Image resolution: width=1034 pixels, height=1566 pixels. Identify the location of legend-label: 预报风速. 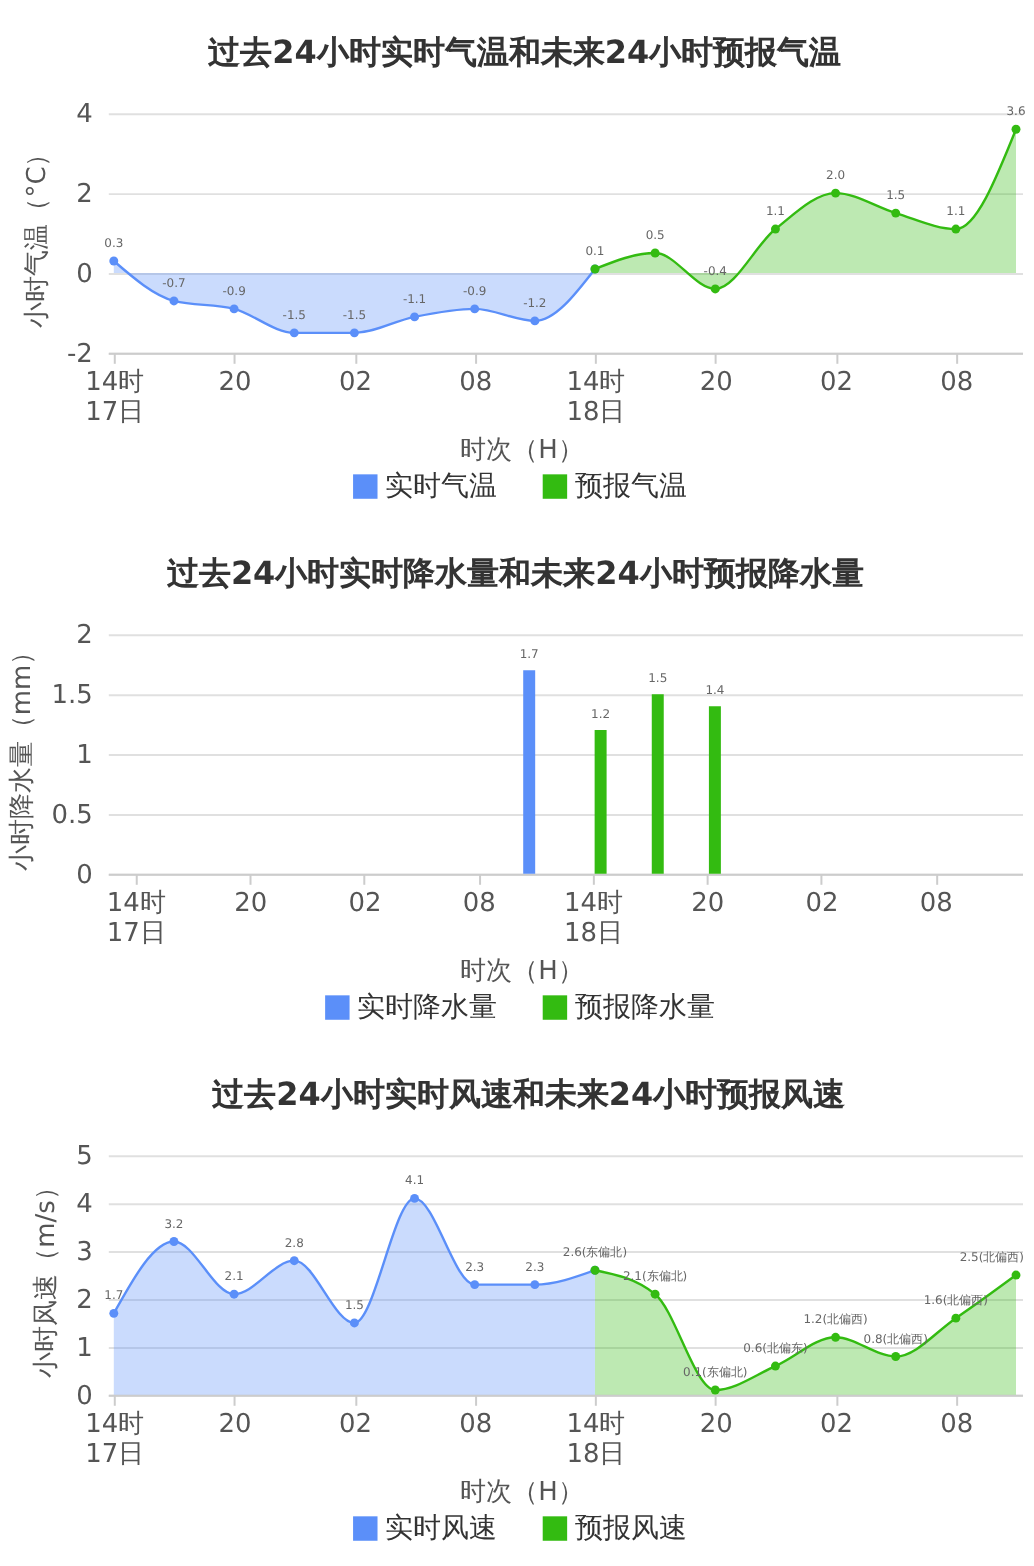
(630, 1528).